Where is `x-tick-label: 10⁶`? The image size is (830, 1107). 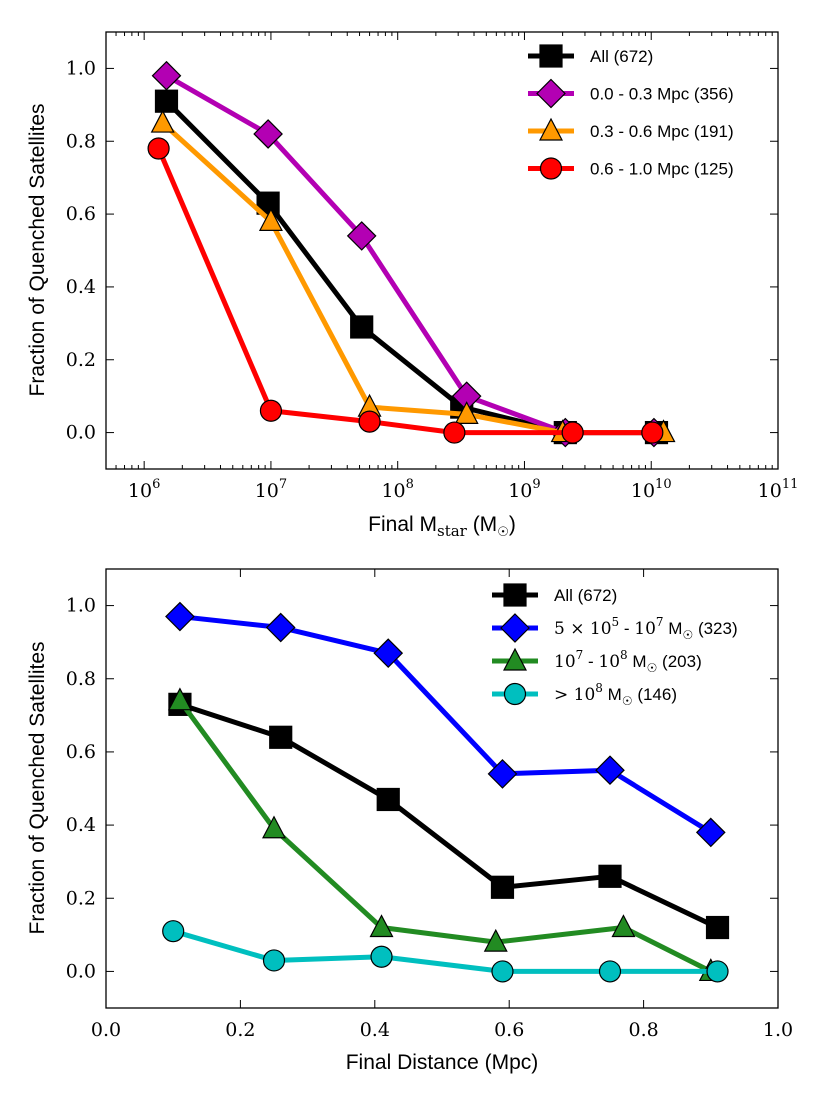
x-tick-label: 10⁶ is located at coordinates (144, 489).